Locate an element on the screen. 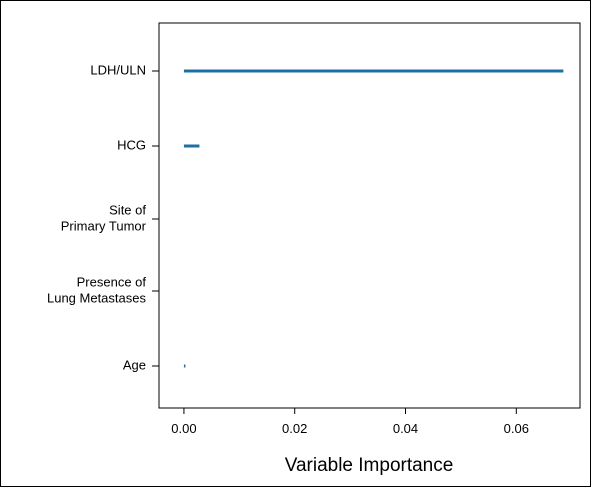 The width and height of the screenshot is (591, 491). y-tick-label: Presence of is located at coordinates (112, 281).